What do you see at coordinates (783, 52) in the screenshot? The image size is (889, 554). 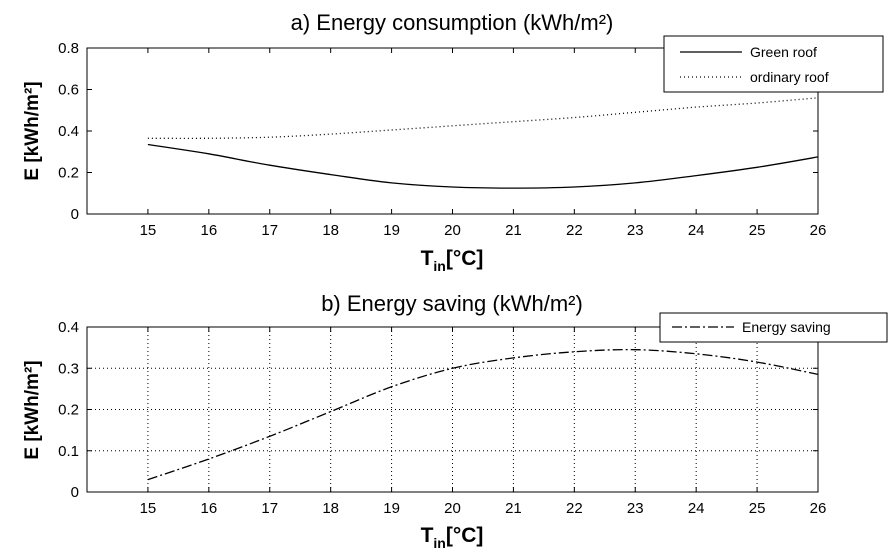 I see `panel-a-legend-label-green-roof: Green roof` at bounding box center [783, 52].